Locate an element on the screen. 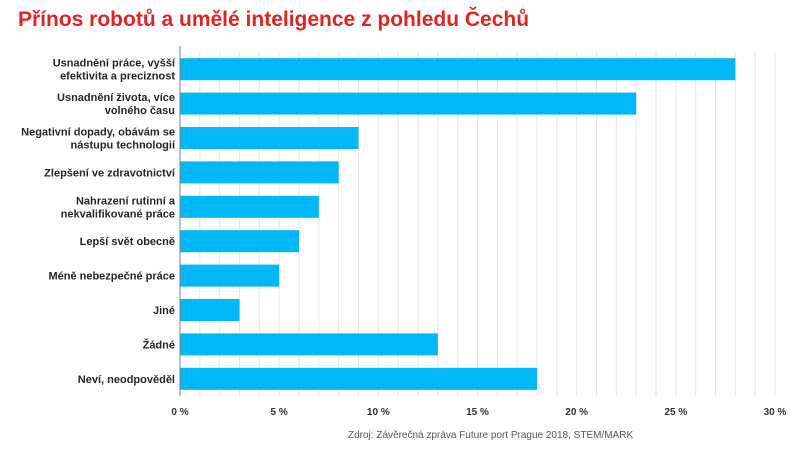 The width and height of the screenshot is (800, 449). x-tick-label: 15 % is located at coordinates (477, 412).